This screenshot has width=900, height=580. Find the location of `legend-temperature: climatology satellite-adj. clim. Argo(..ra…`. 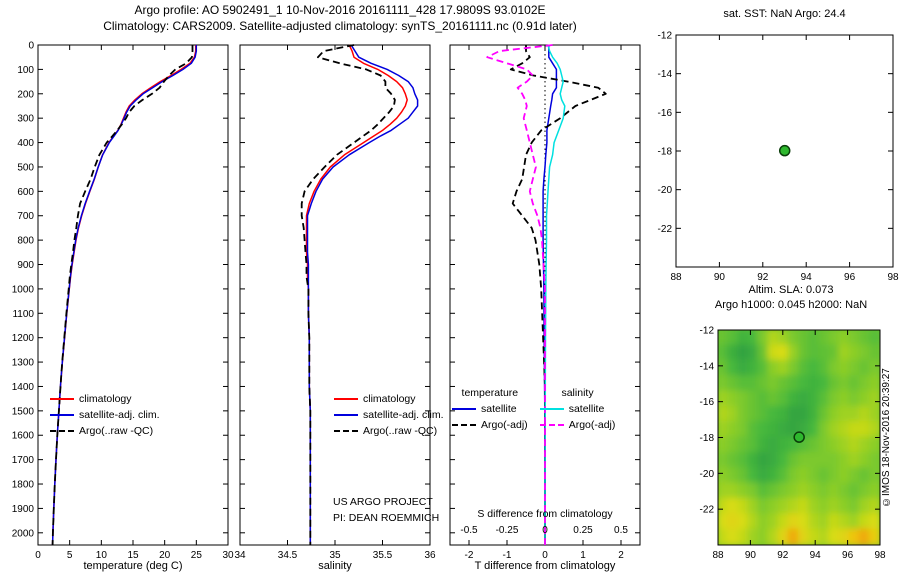

legend-temperature: climatology satellite-adj. clim. Argo(..ra… is located at coordinates (105, 415).